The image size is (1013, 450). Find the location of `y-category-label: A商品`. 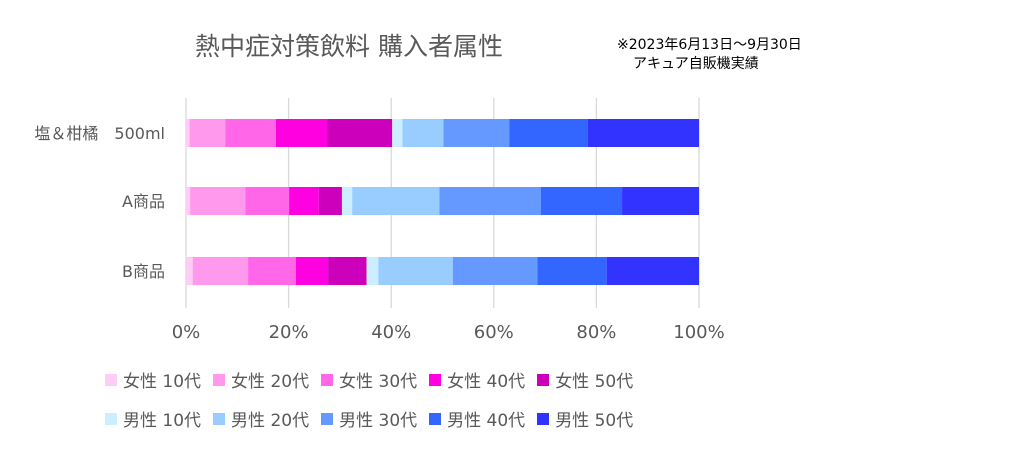

y-category-label: A商品 is located at coordinates (143, 201).